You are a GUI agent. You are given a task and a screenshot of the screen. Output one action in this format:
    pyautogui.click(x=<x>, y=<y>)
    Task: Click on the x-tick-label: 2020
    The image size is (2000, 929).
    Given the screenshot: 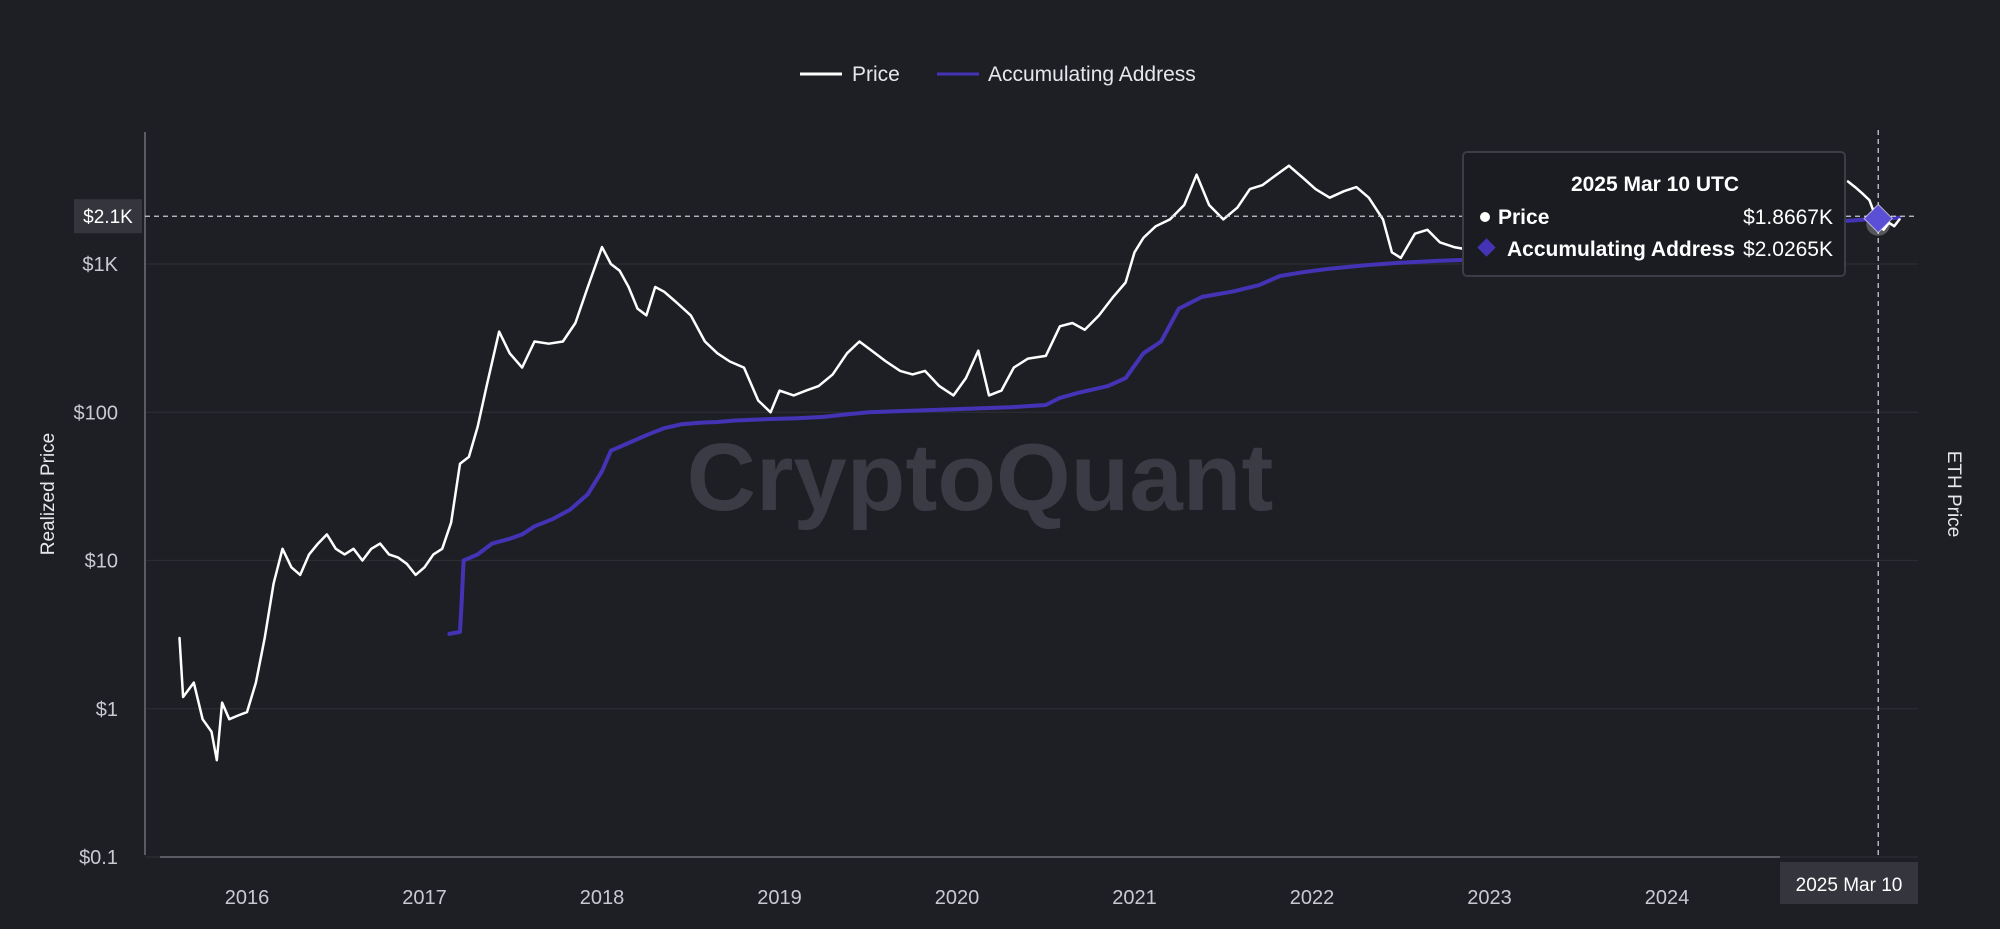 What is the action you would take?
    pyautogui.click(x=957, y=898)
    